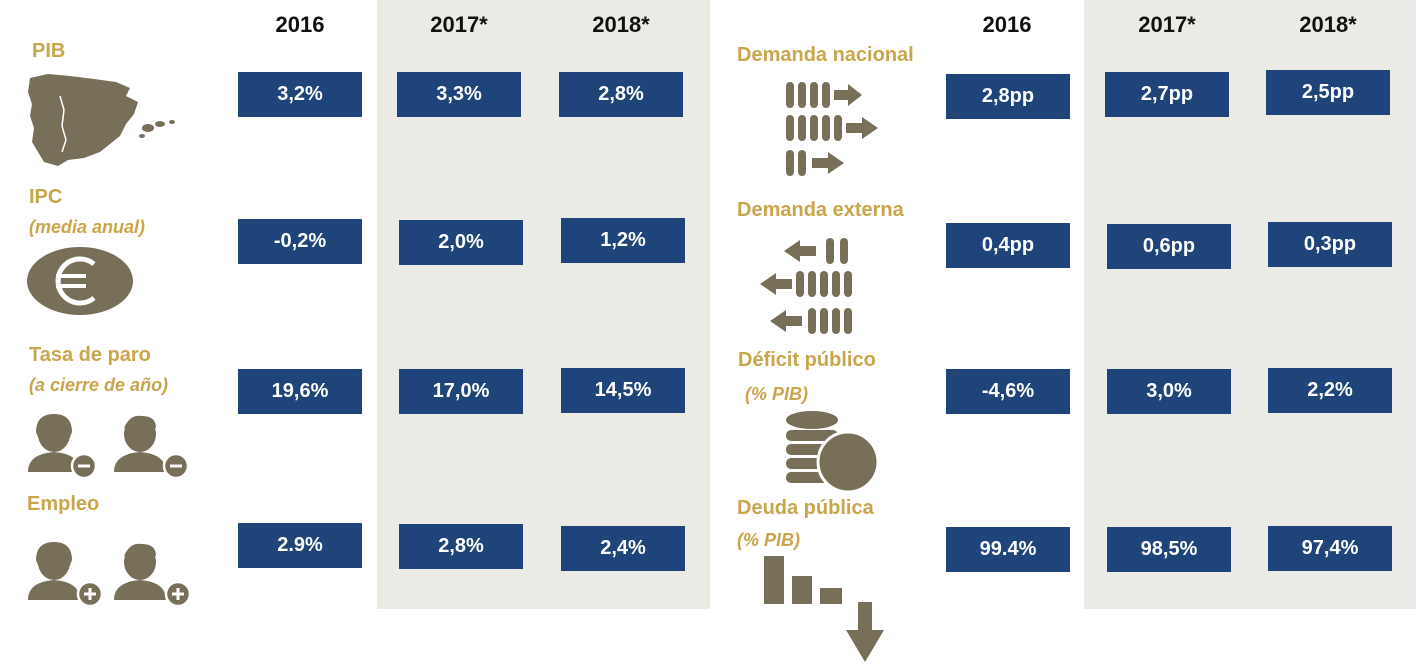 The width and height of the screenshot is (1416, 669). What do you see at coordinates (623, 240) in the screenshot?
I see `value-ipc-2018: 1,2%` at bounding box center [623, 240].